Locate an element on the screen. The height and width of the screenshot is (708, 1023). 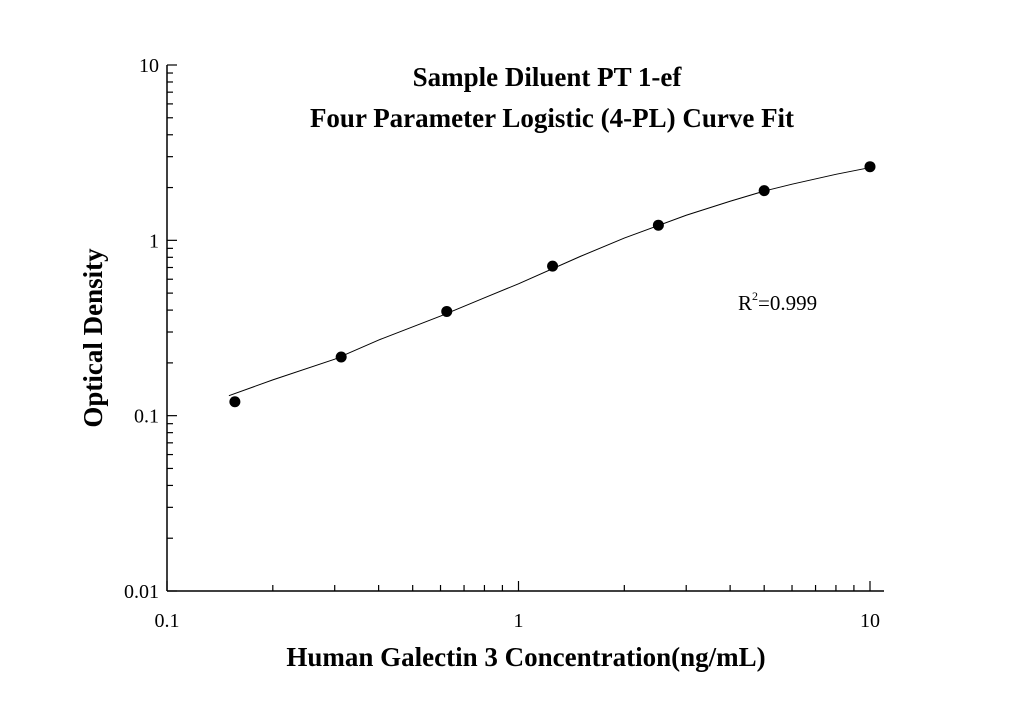
x-tick-label: 10 is located at coordinates (870, 621).